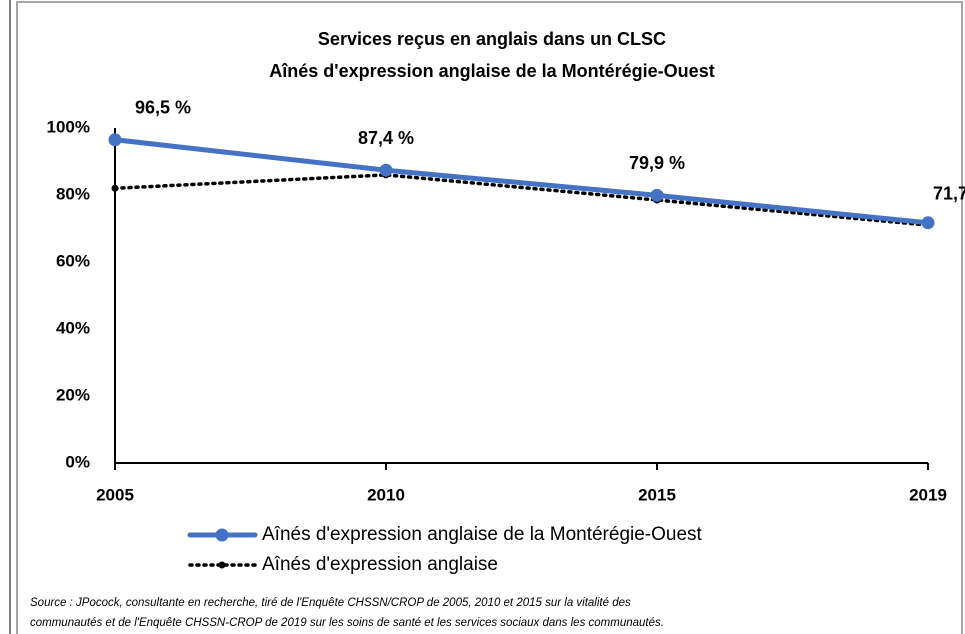  What do you see at coordinates (115, 494) in the screenshot?
I see `x-tick-label: 2005` at bounding box center [115, 494].